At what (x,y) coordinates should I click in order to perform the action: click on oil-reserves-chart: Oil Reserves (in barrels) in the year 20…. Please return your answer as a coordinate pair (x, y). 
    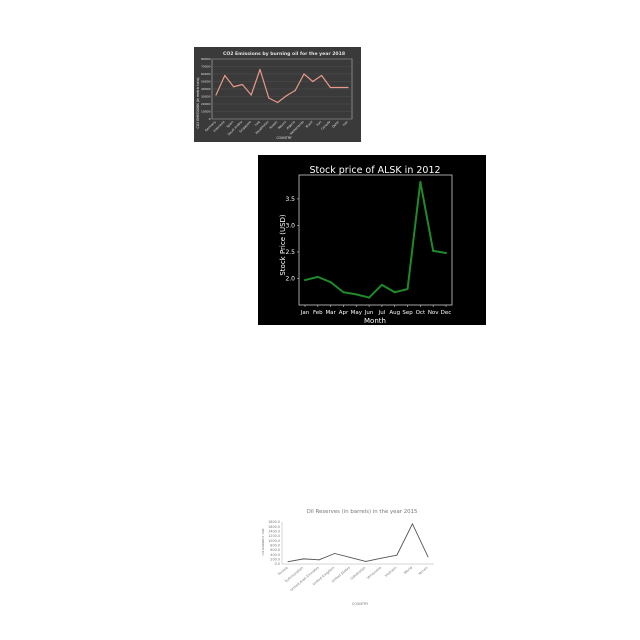
    Looking at the image, I should click on (347, 556).